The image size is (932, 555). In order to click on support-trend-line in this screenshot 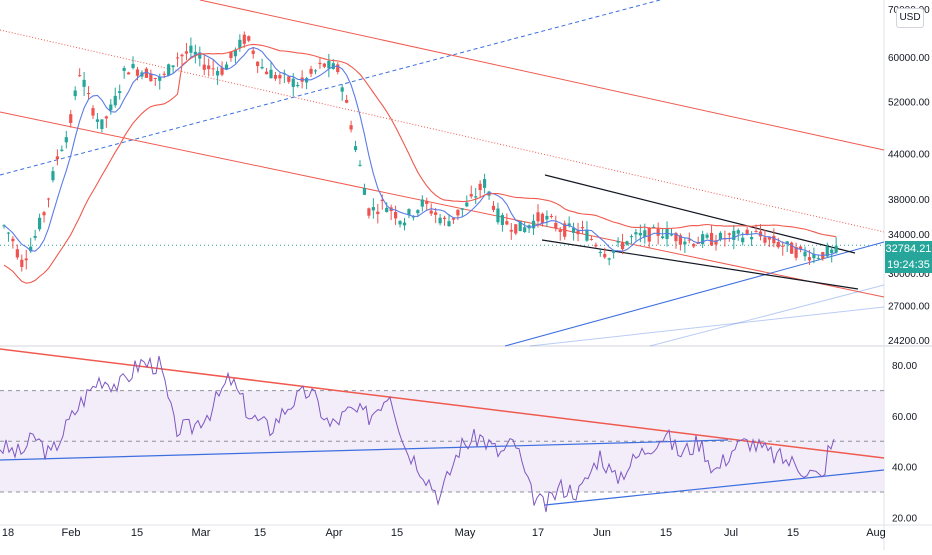, I will do `click(694, 294)`.